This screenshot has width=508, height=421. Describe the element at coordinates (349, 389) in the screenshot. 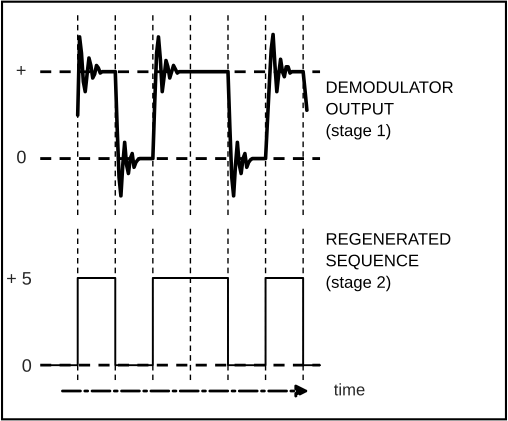

I see `x-axis-title: time` at that location.